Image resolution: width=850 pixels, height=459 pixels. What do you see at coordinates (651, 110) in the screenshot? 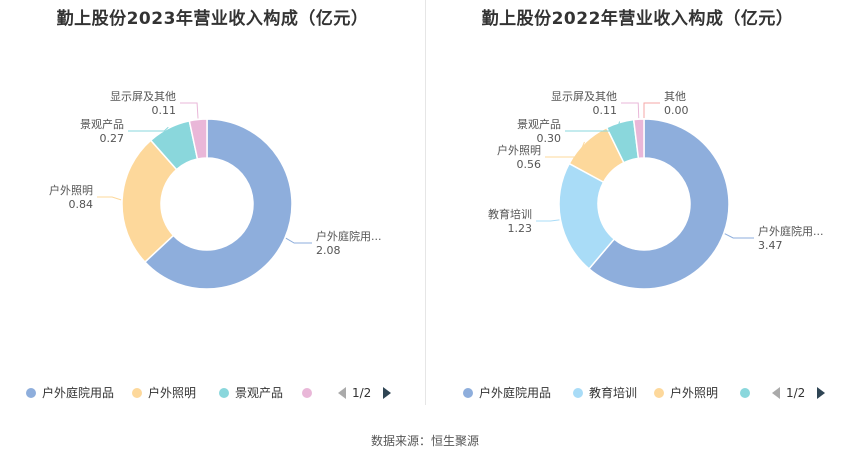
I see `leader-line-其他` at bounding box center [651, 110].